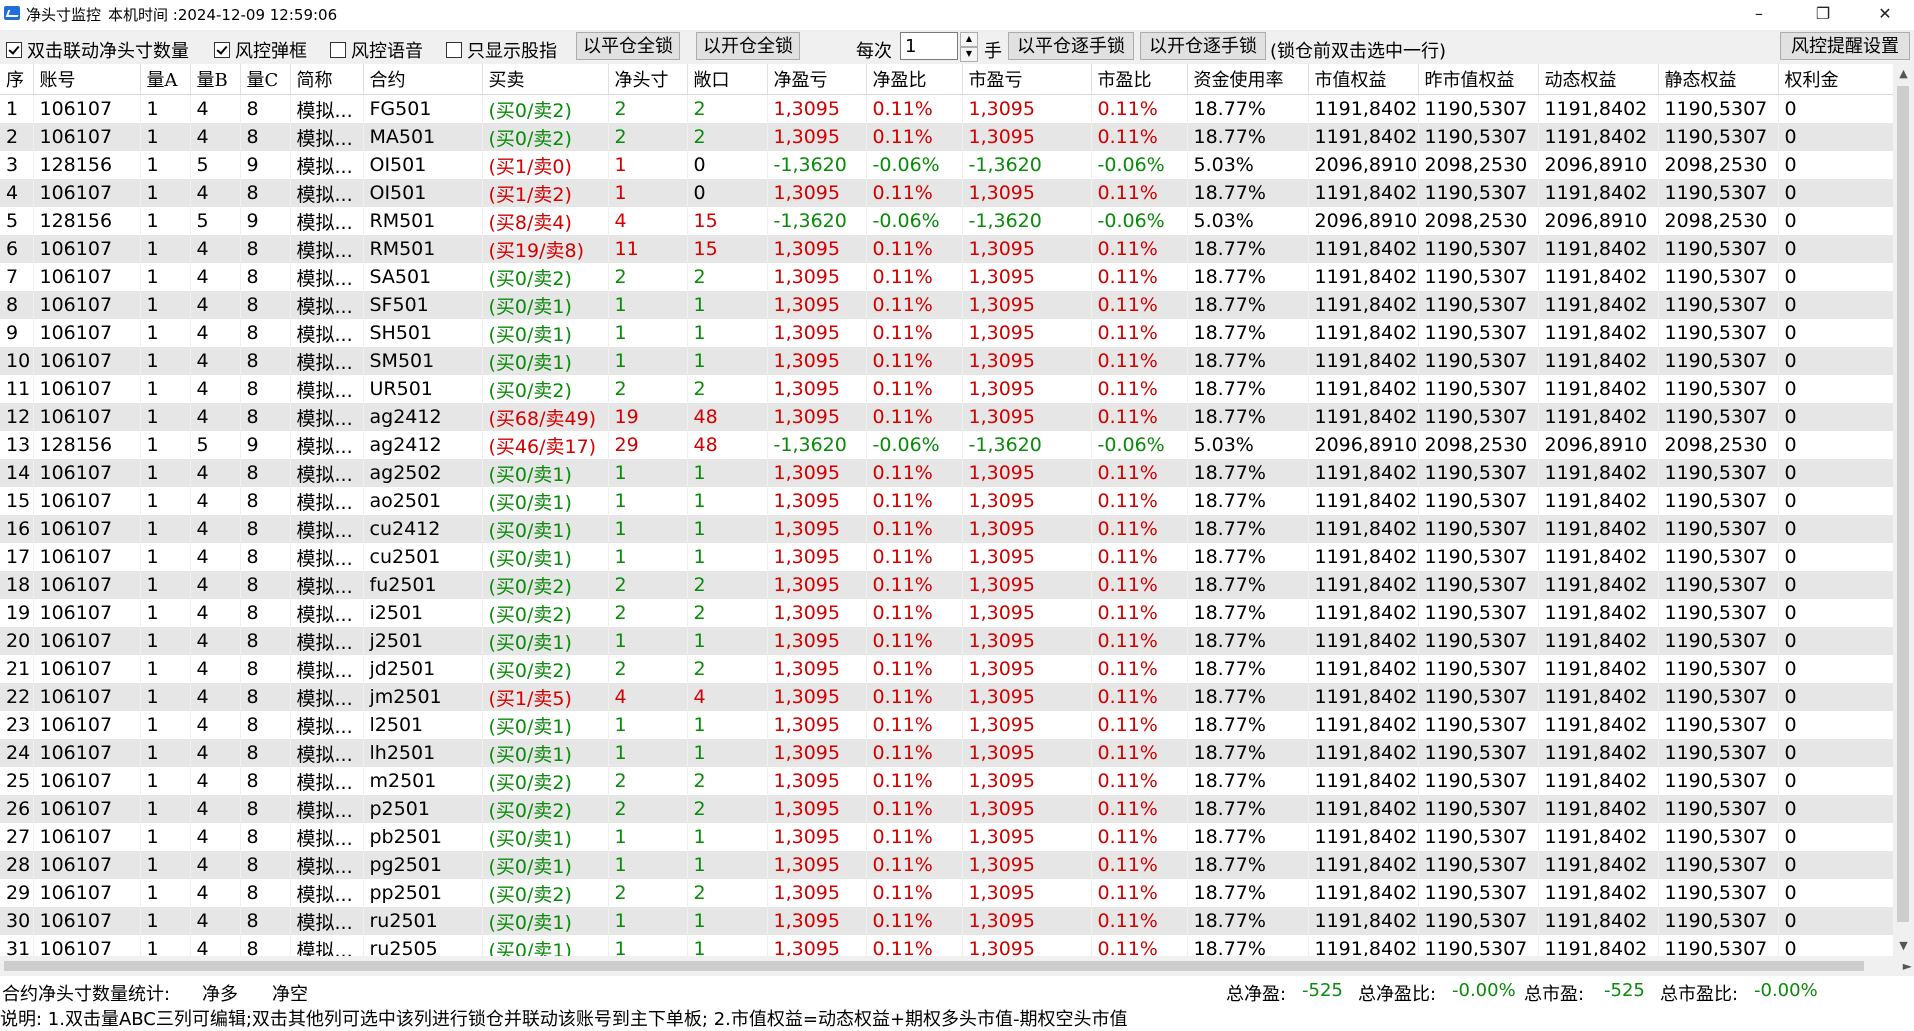 The height and width of the screenshot is (1031, 1914). Describe the element at coordinates (17, 725) in the screenshot. I see `table-cell: 23` at that location.